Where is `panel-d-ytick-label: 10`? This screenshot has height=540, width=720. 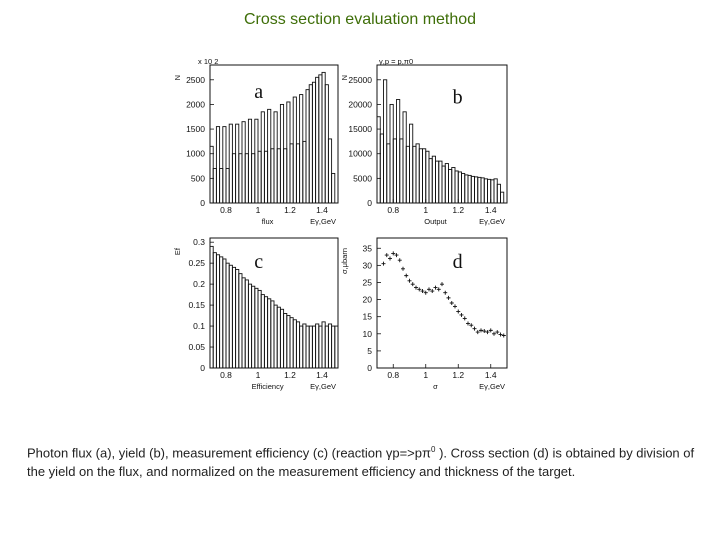
panel-d-ytick-label: 10 is located at coordinates (368, 334).